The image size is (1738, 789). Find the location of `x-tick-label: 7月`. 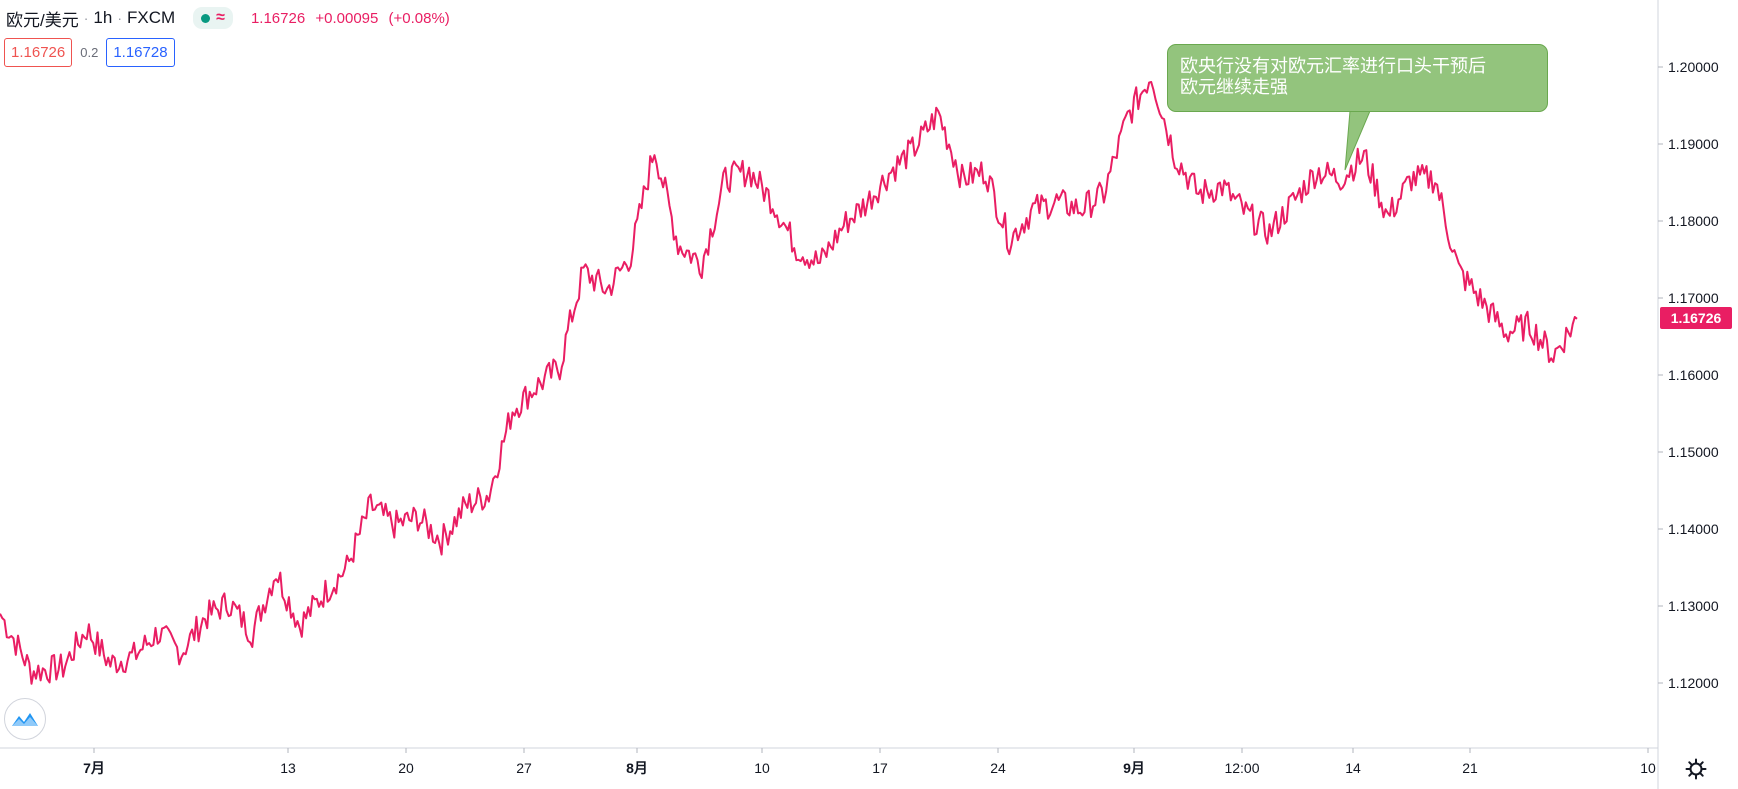

x-tick-label: 7月 is located at coordinates (94, 768).